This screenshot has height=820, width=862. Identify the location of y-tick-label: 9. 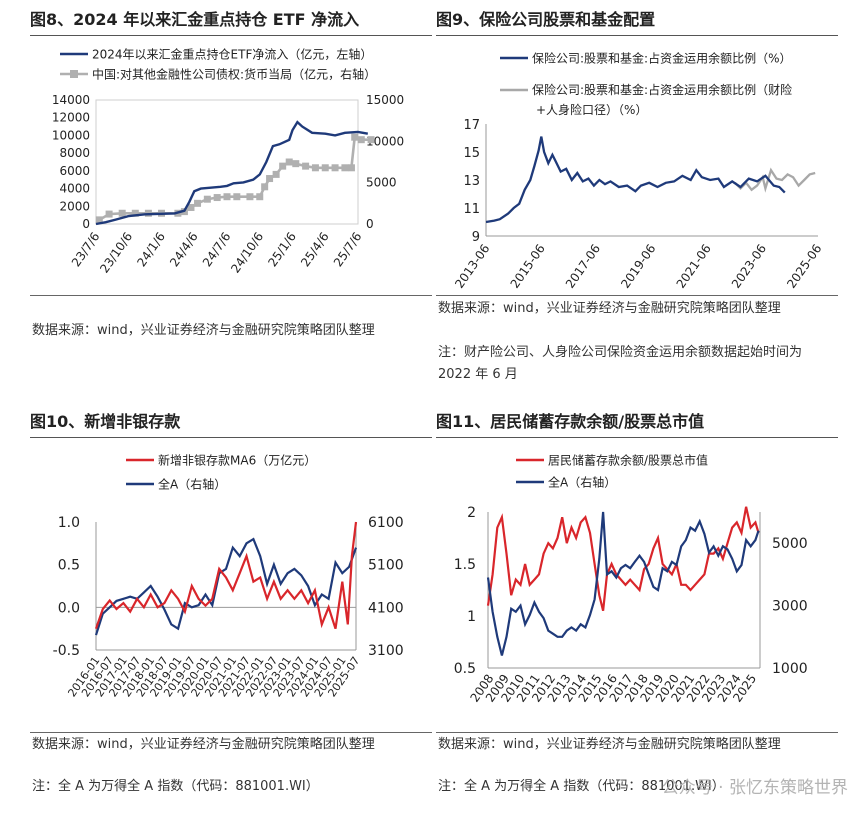
(476, 237).